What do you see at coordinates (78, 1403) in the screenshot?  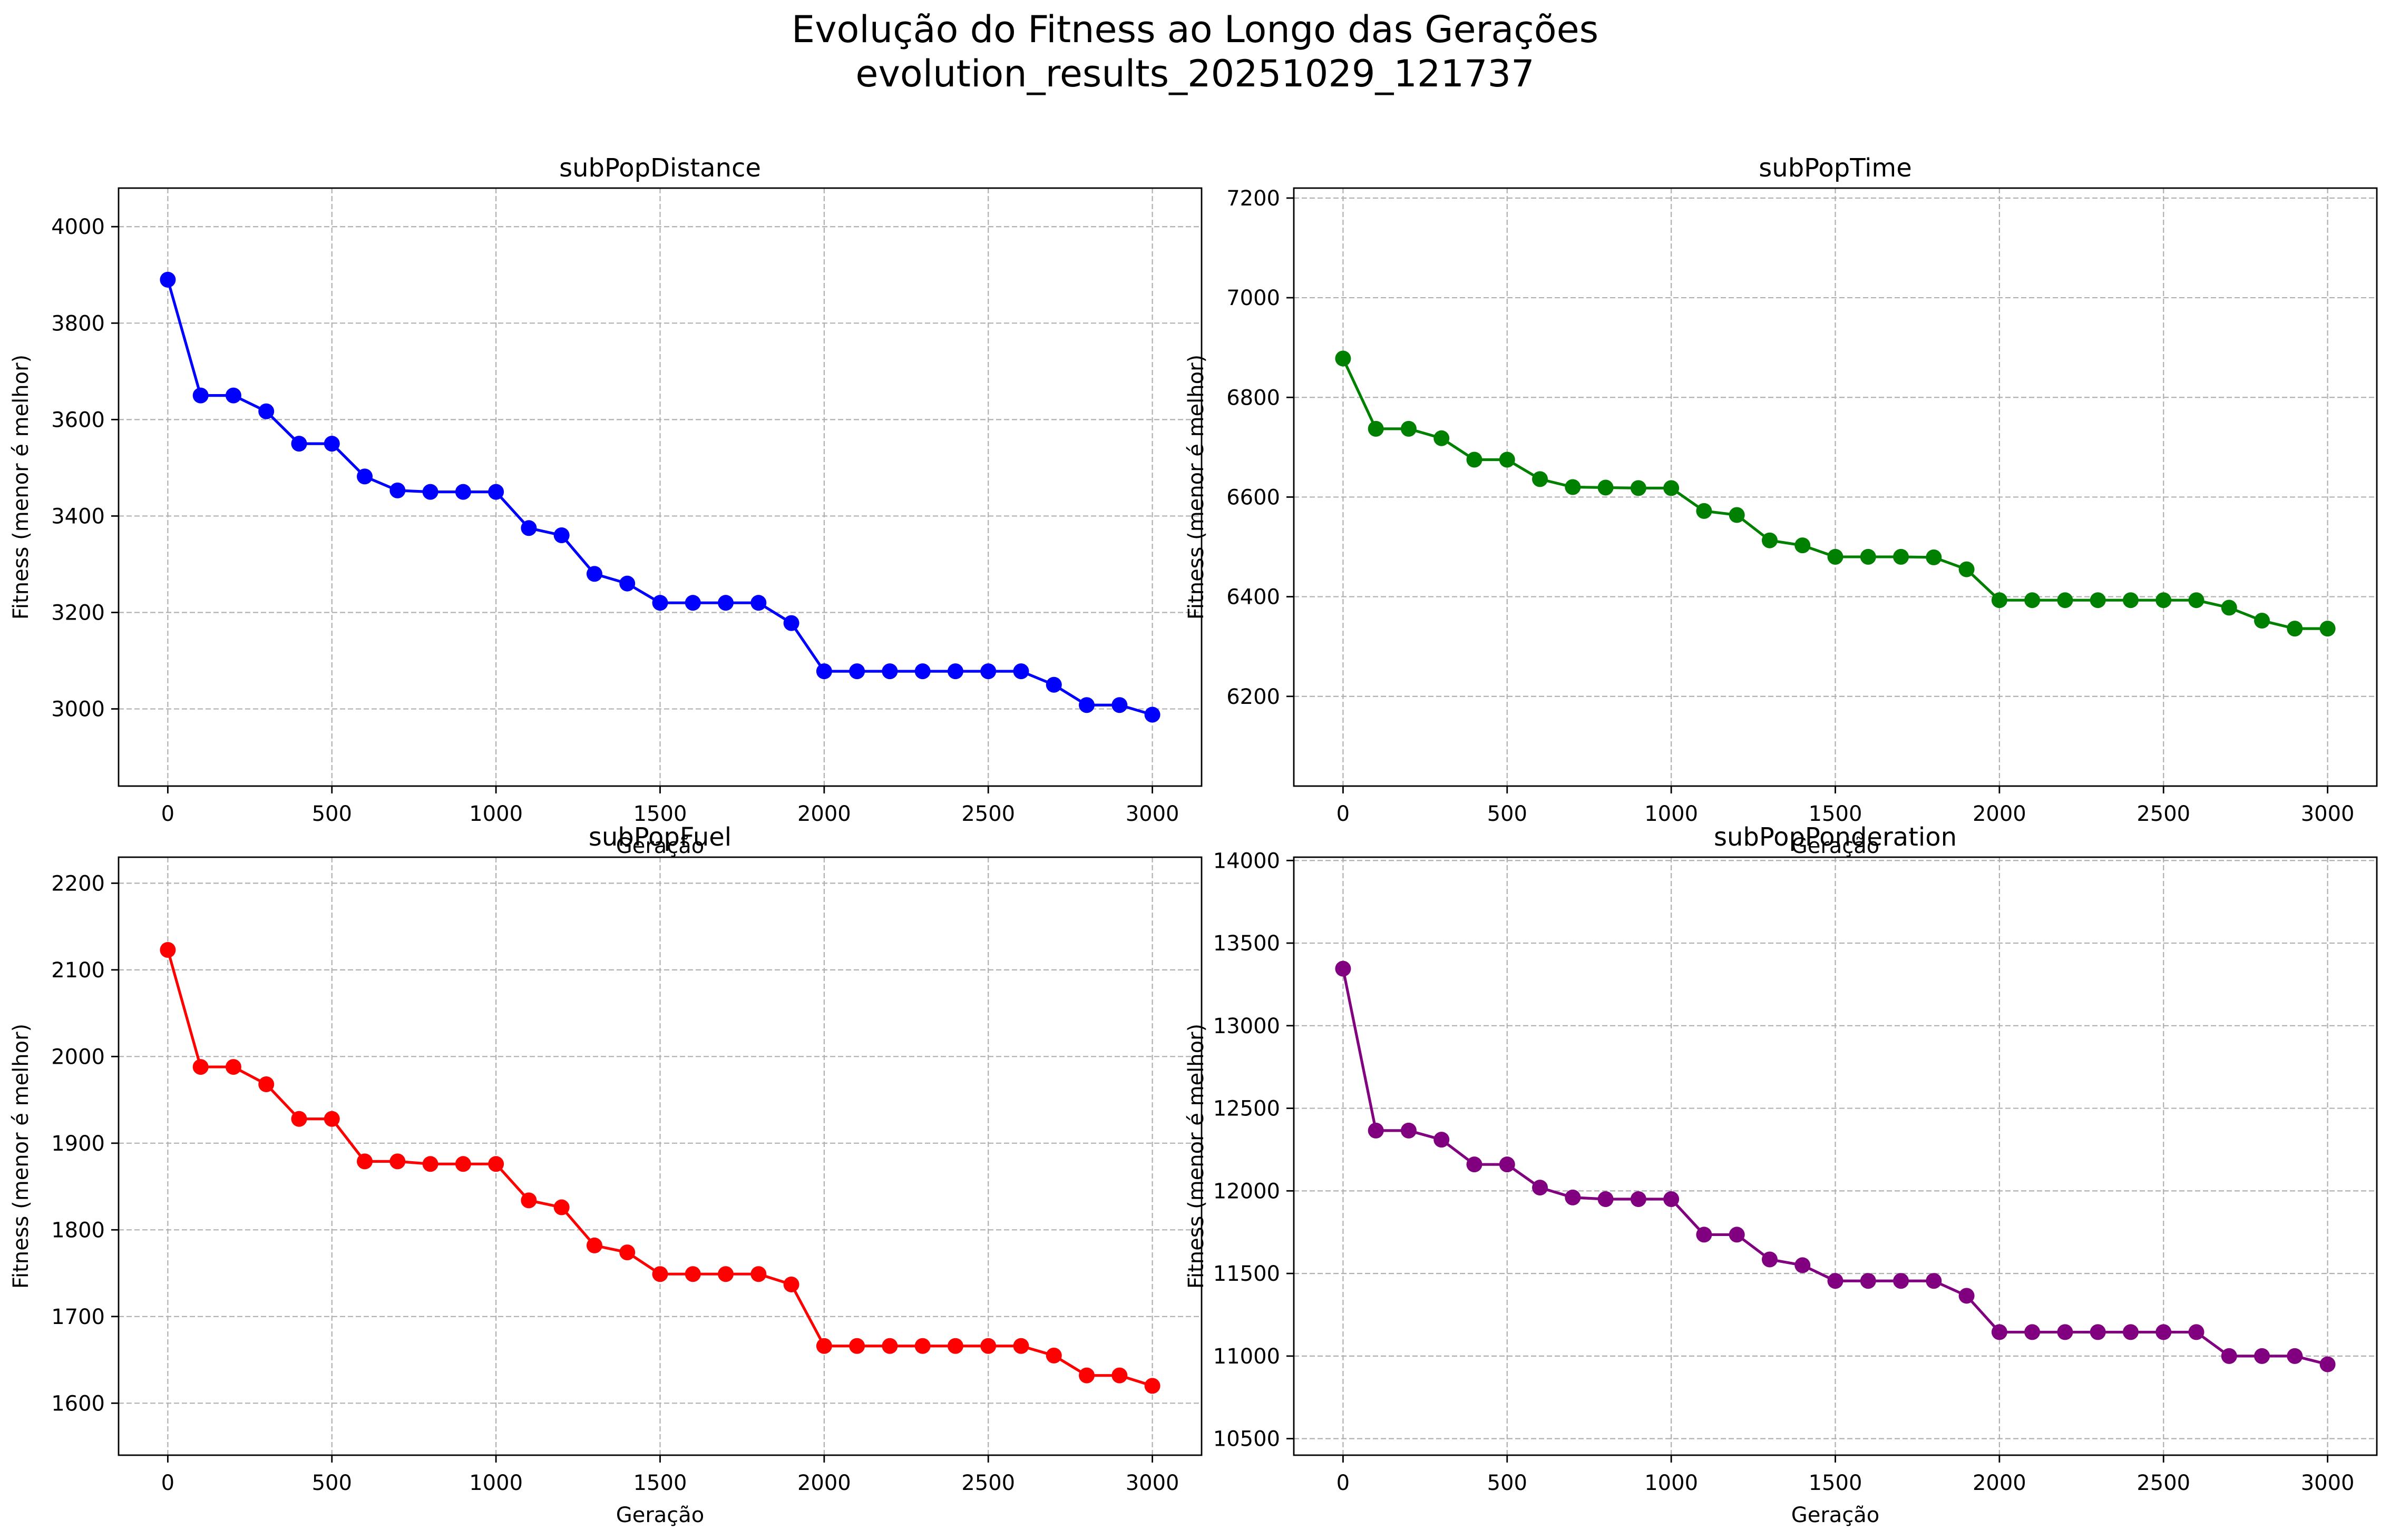 I see `y-tick-label: 1600` at bounding box center [78, 1403].